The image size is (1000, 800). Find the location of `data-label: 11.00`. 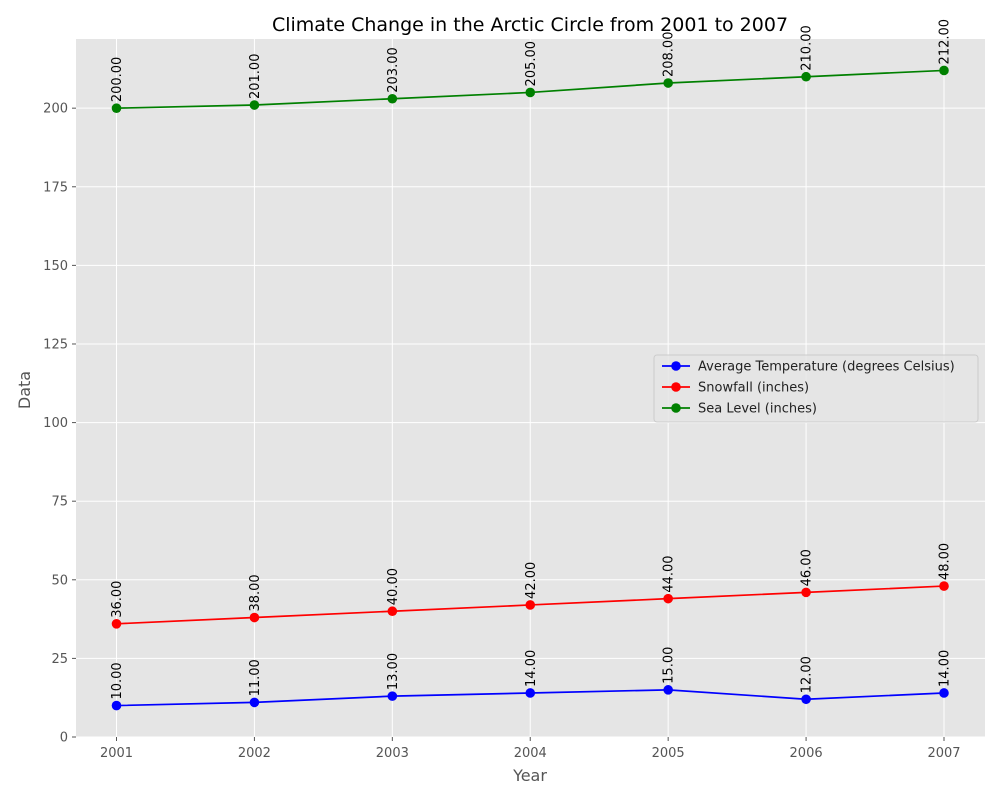

data-label: 11.00 is located at coordinates (255, 677).